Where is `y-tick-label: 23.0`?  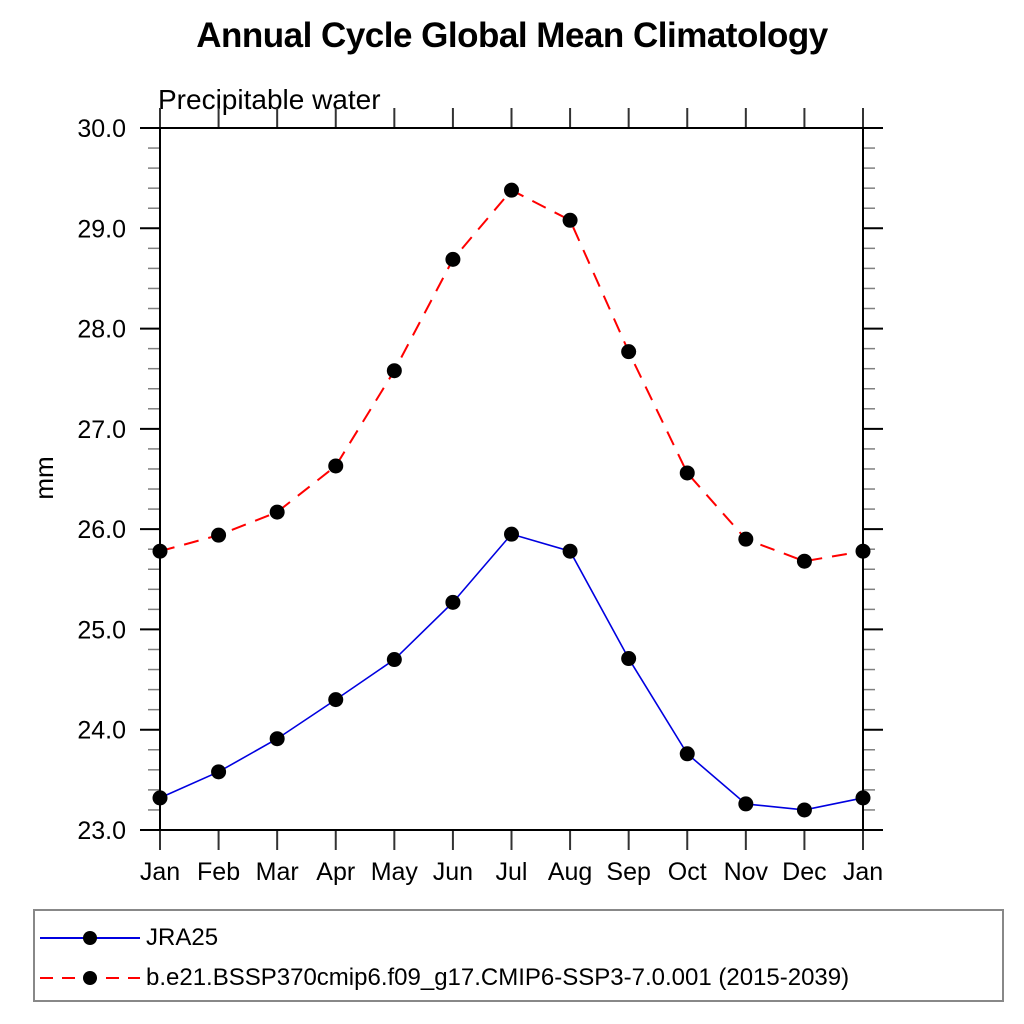
y-tick-label: 23.0 is located at coordinates (101, 831).